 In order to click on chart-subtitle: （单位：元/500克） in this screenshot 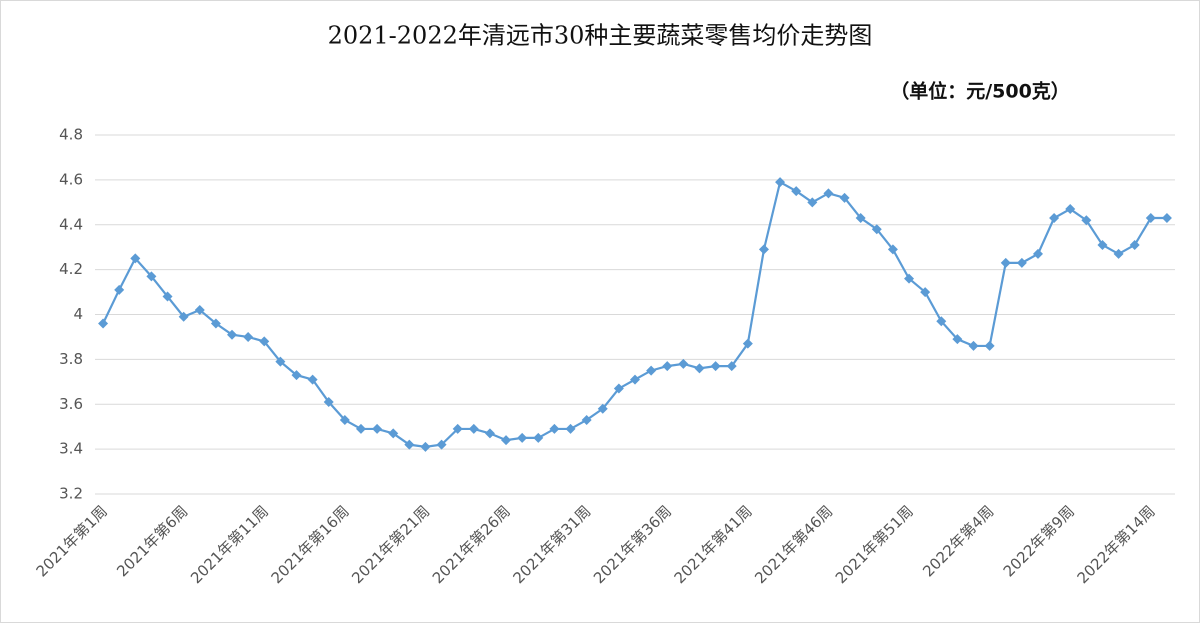, I will do `click(980, 91)`.